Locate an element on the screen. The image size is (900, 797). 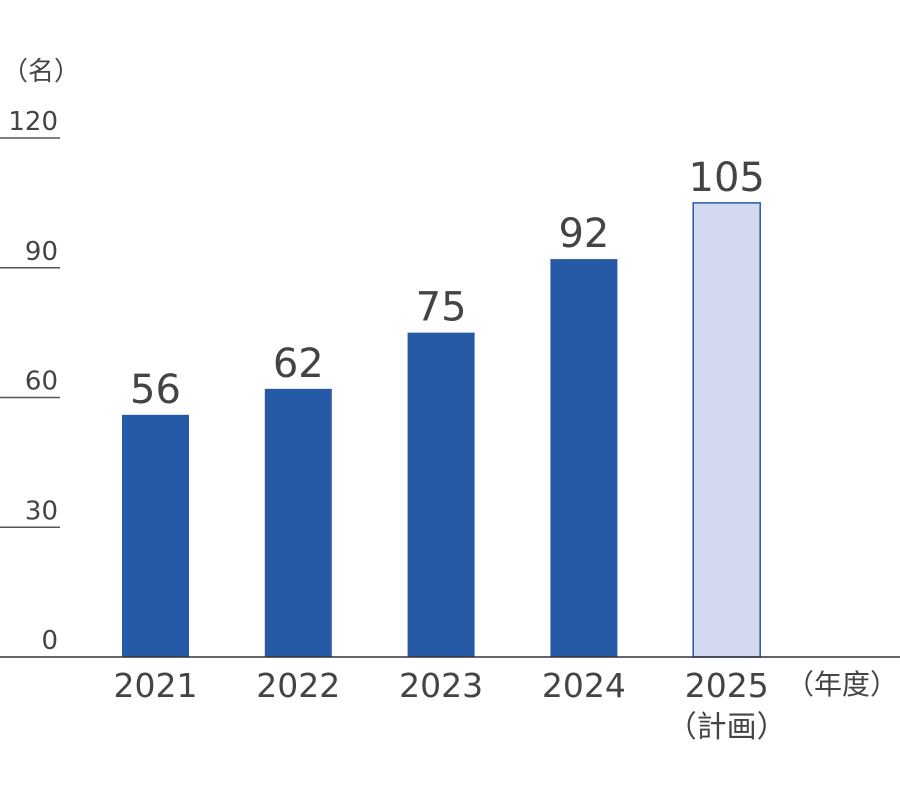
bar-2022 is located at coordinates (298, 522).